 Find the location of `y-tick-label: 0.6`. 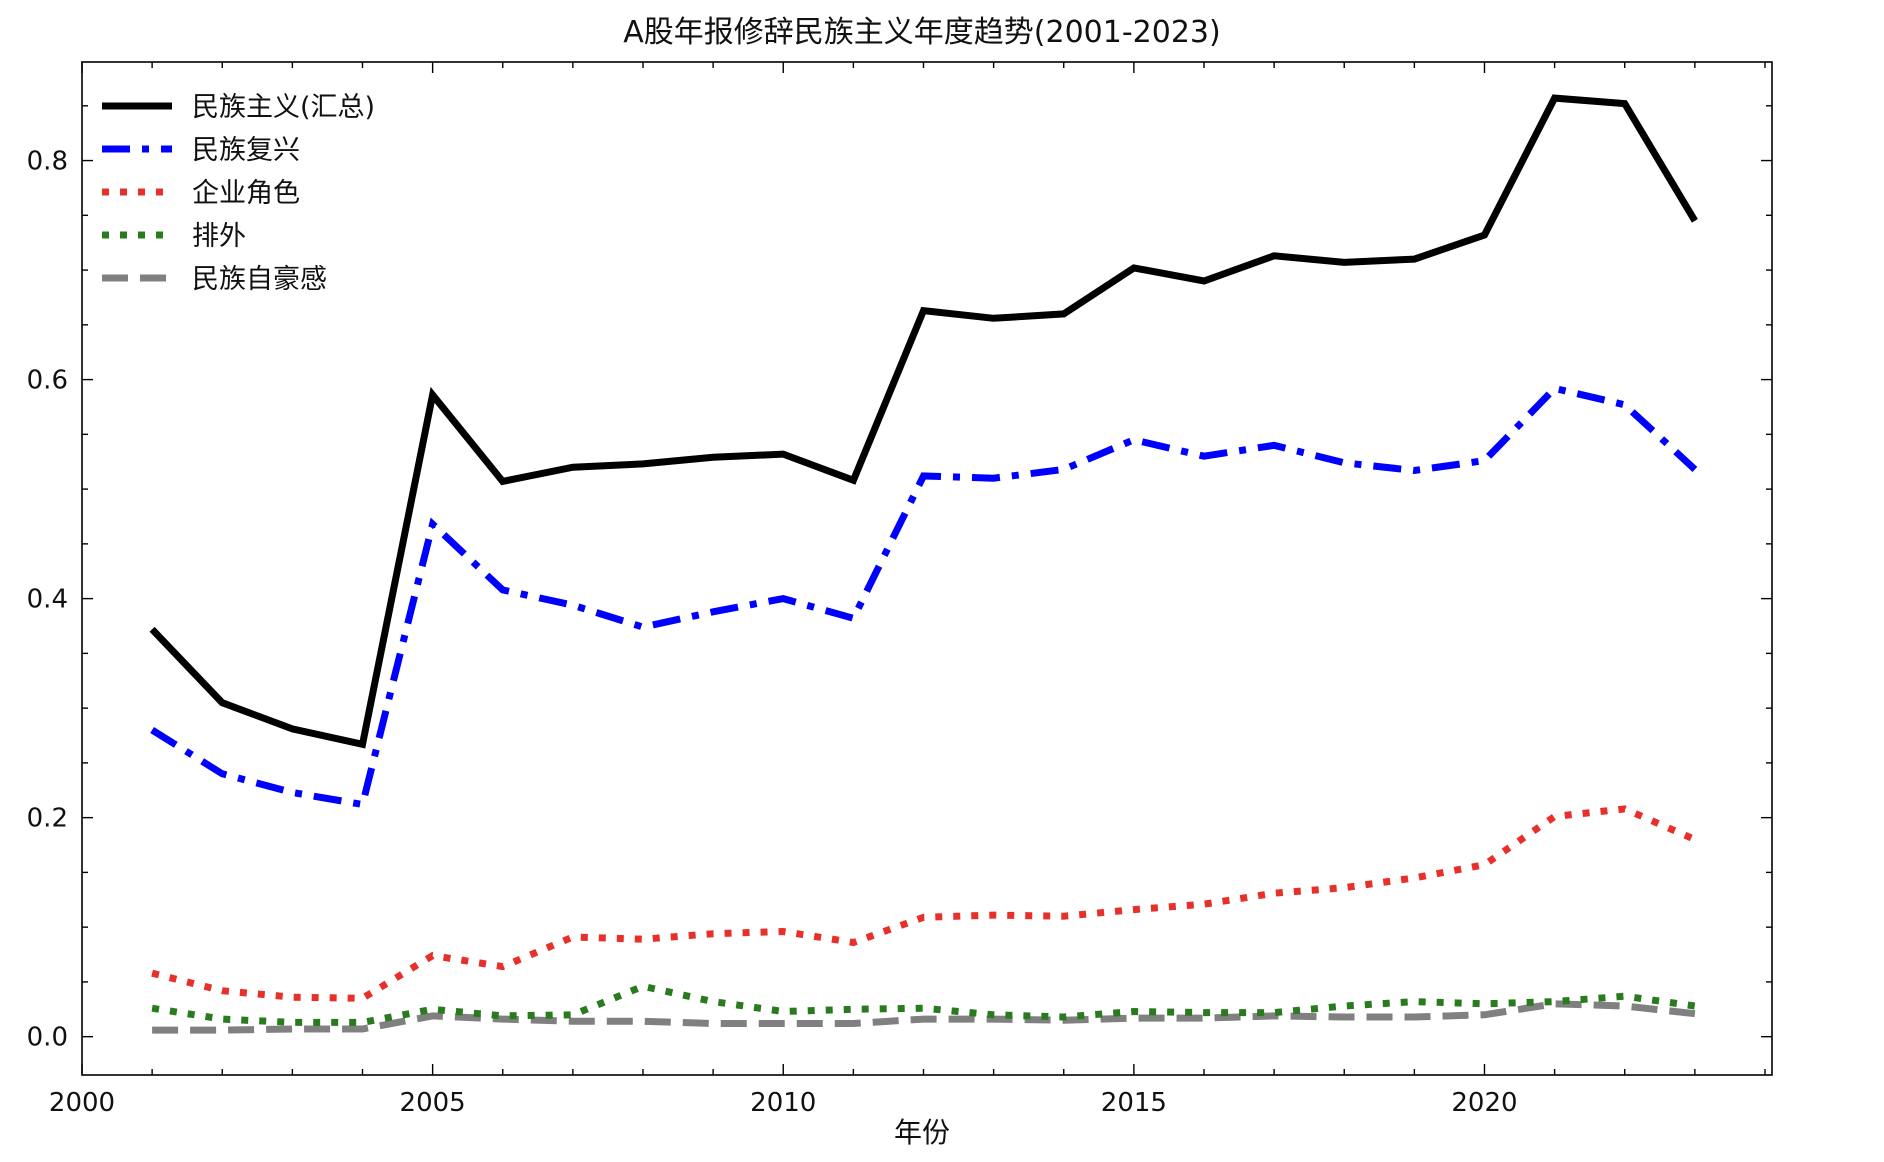

y-tick-label: 0.6 is located at coordinates (47, 381).